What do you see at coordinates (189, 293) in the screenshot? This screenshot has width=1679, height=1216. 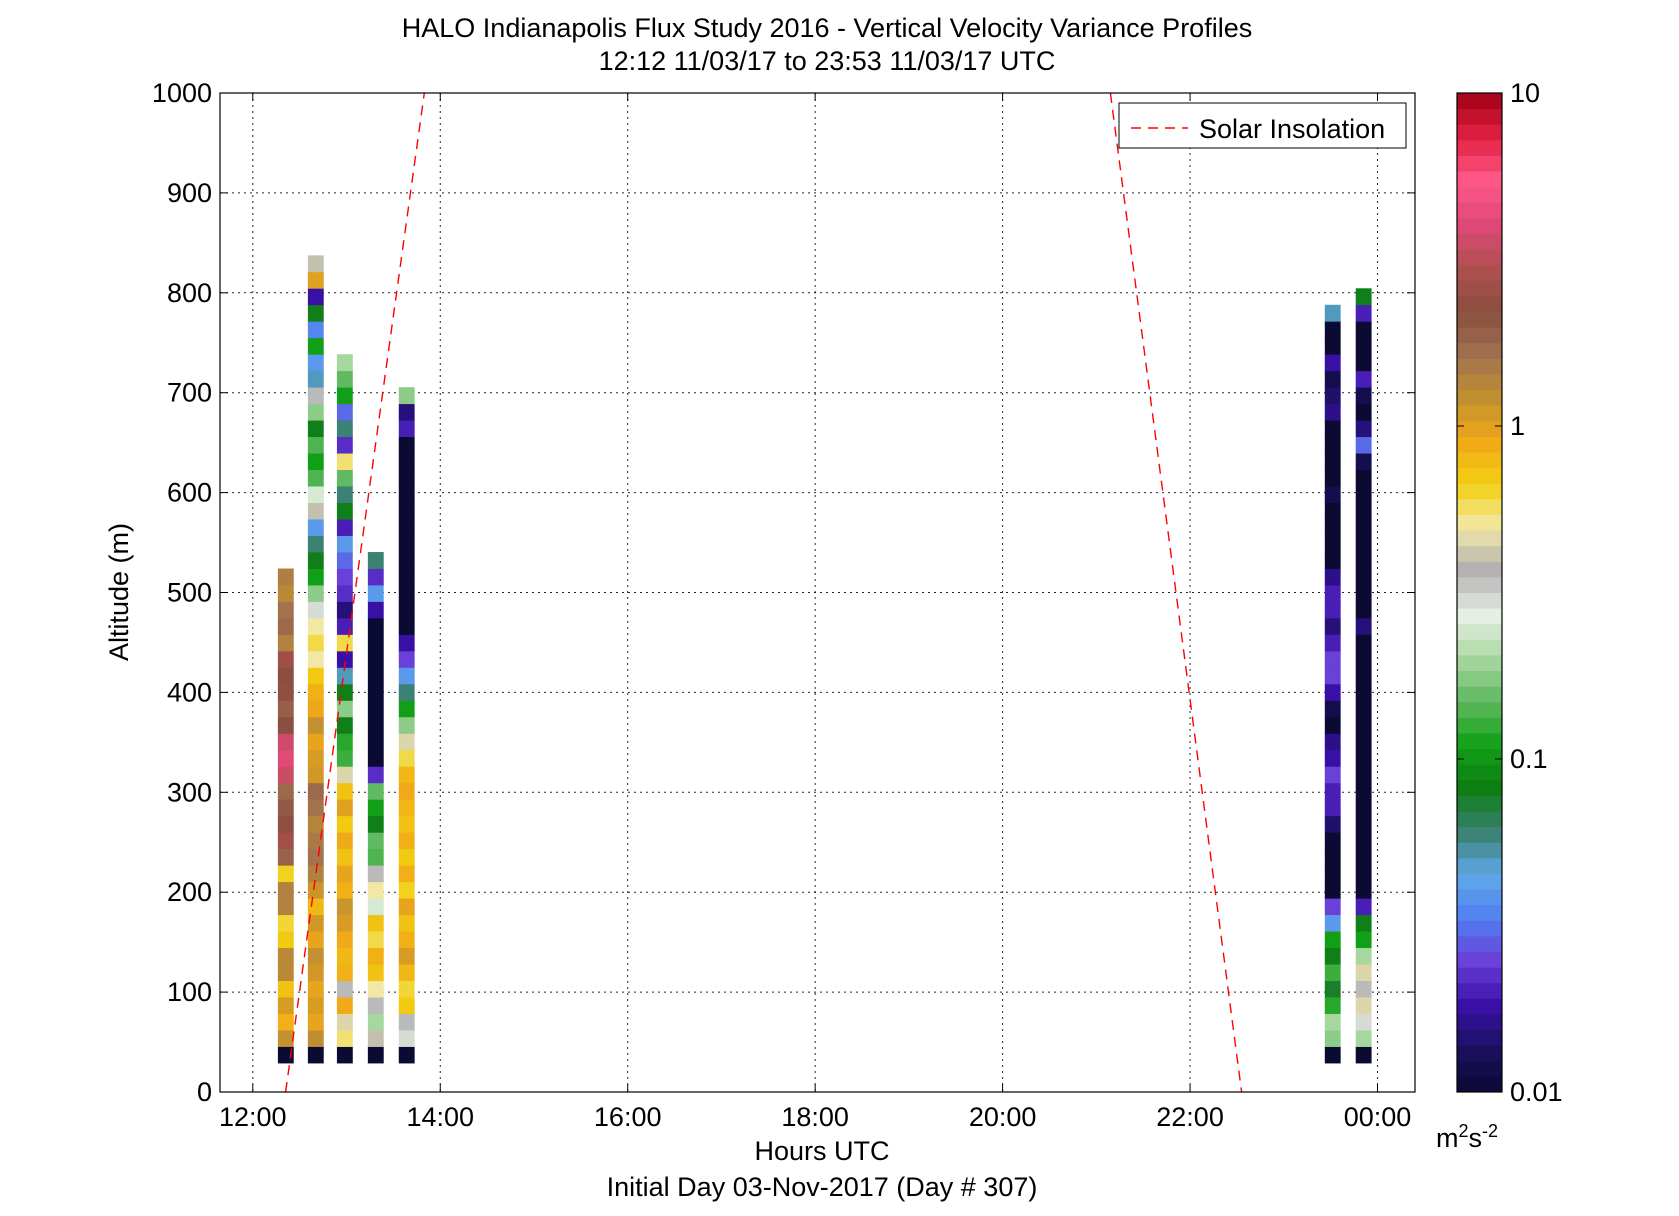 I see `y-tick-label: 800` at bounding box center [189, 293].